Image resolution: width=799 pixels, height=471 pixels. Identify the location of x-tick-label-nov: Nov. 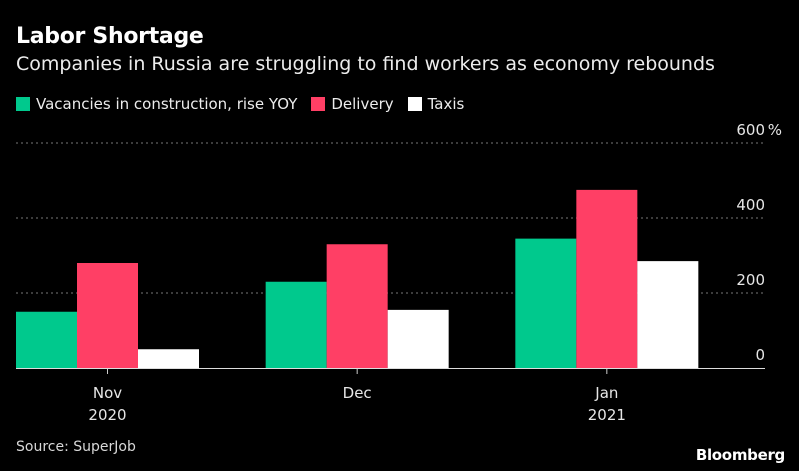
(107, 393).